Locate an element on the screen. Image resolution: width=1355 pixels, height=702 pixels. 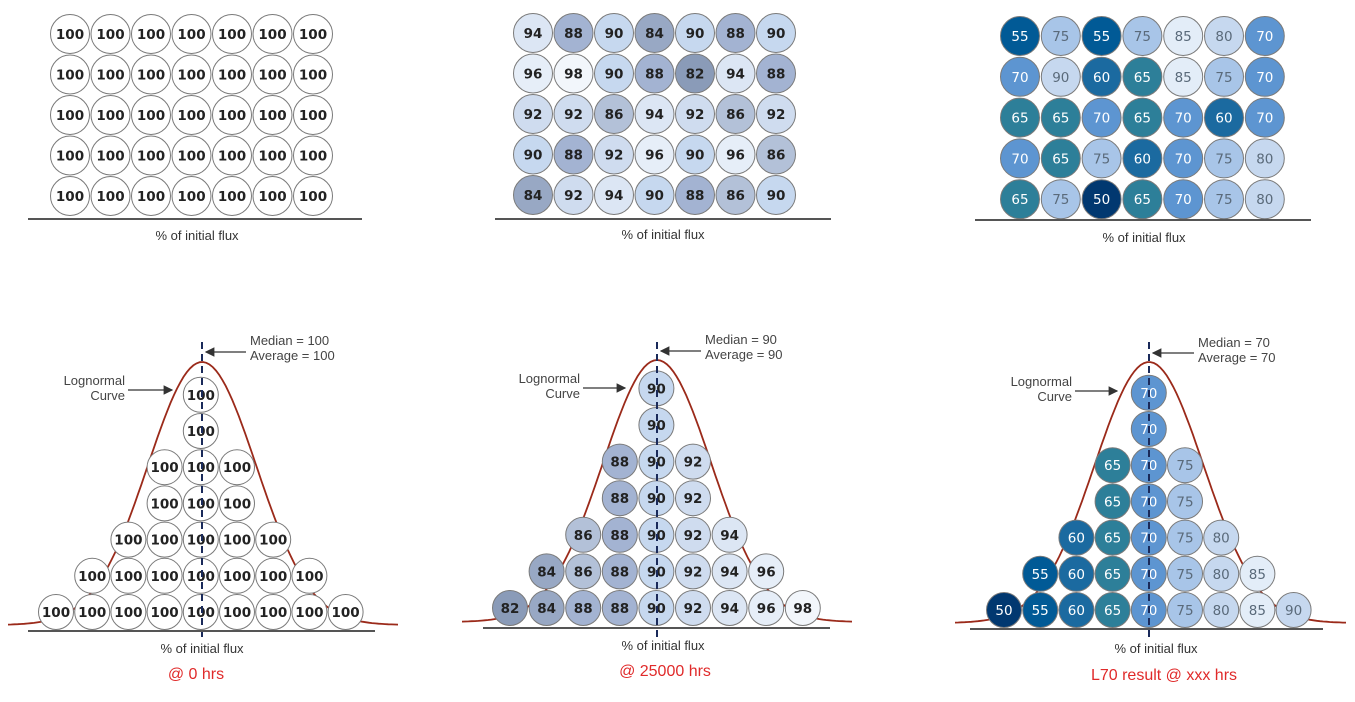
grid-ball: 65 is located at coordinates (1142, 117).